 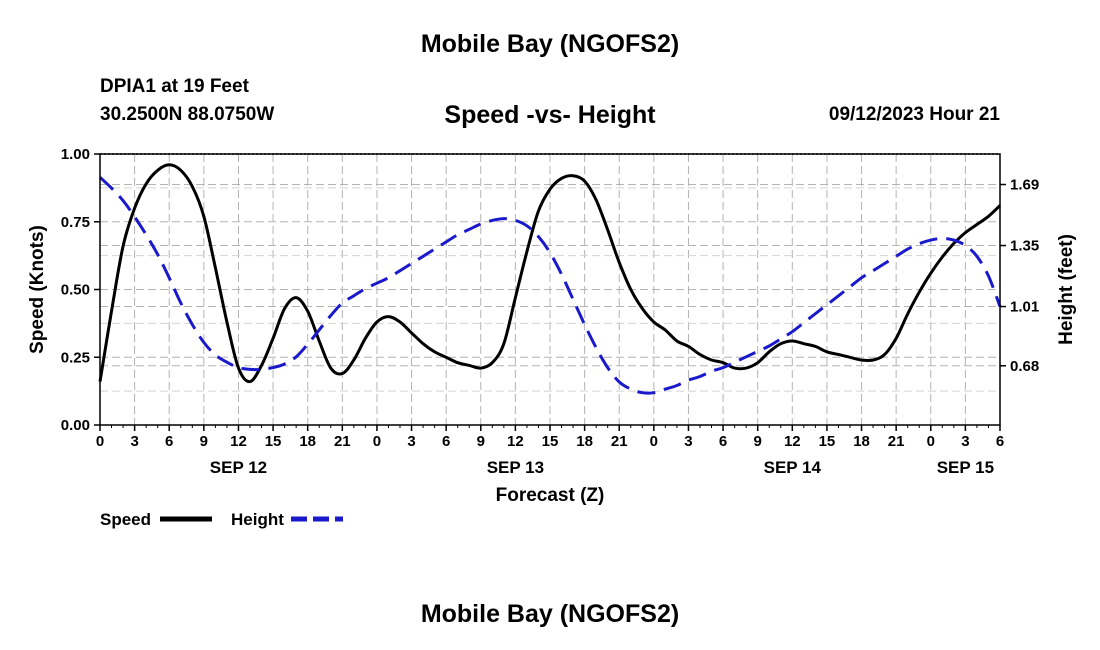 I want to click on date-label: SEP 13, so click(x=515, y=467).